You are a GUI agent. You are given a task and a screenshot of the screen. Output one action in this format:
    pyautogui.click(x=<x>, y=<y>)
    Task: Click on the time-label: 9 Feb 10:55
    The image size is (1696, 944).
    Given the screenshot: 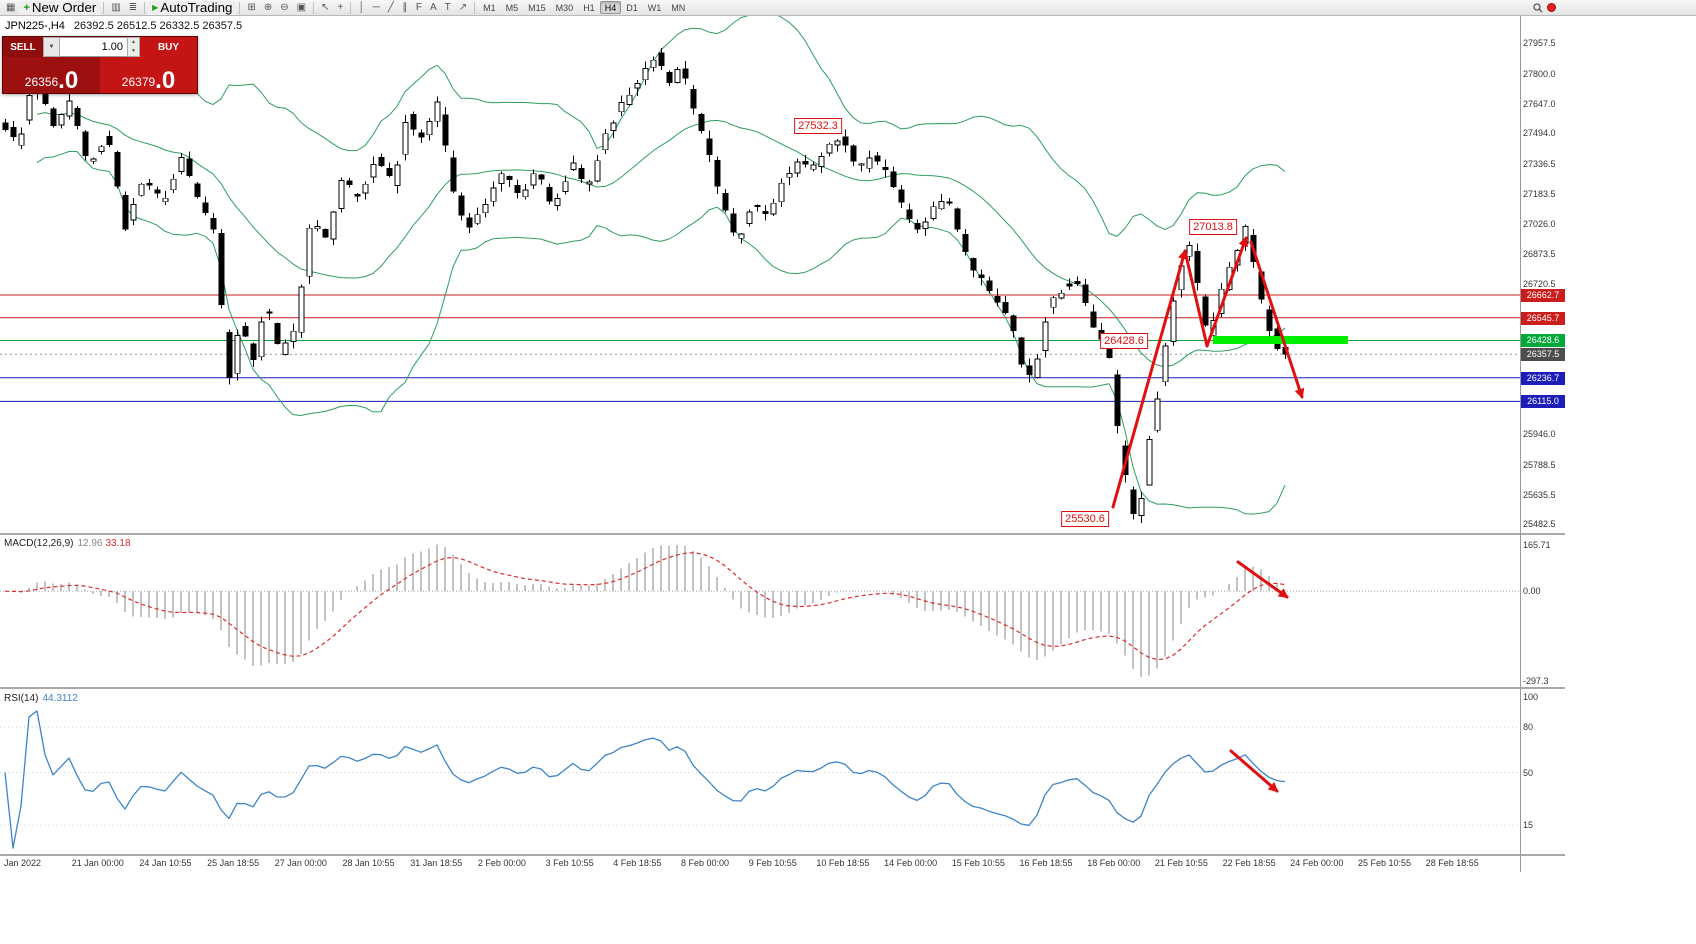 What is the action you would take?
    pyautogui.click(x=772, y=863)
    